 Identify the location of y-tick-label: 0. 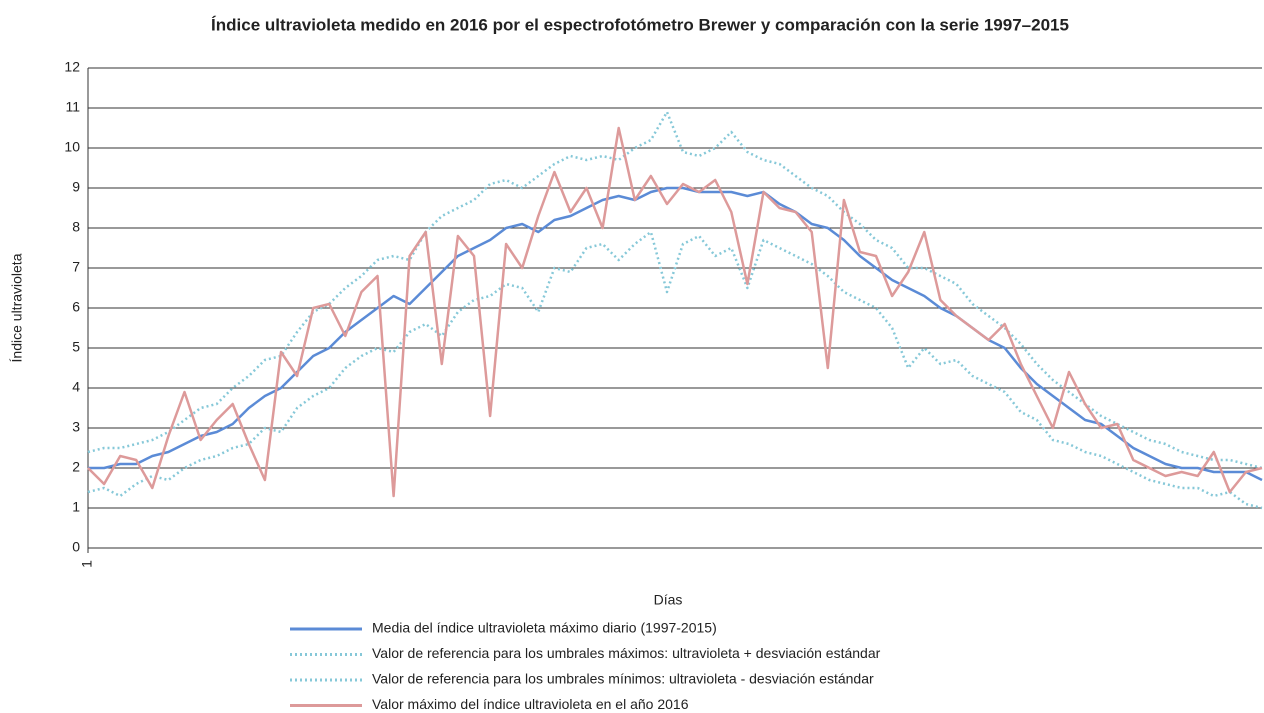
(76, 547).